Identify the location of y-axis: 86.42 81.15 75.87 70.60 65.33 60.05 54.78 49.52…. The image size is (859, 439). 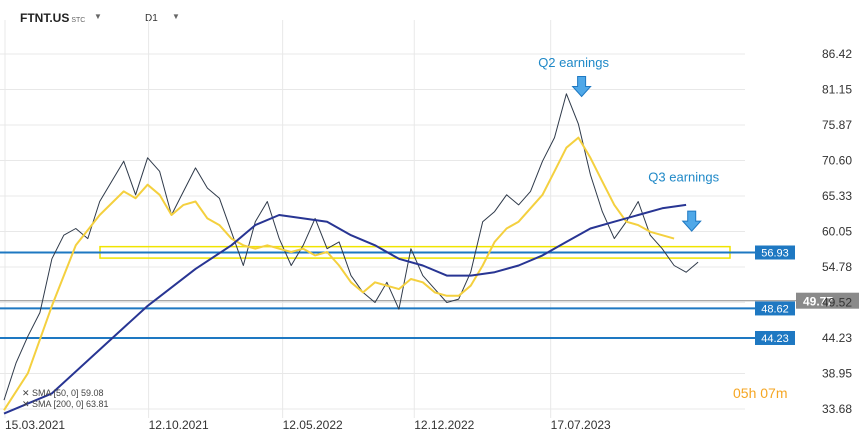
(837, 231).